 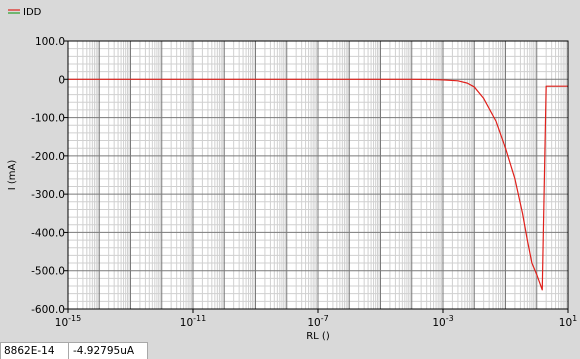 What do you see at coordinates (12, 175) in the screenshot?
I see `y-axis-title: I (mA)` at bounding box center [12, 175].